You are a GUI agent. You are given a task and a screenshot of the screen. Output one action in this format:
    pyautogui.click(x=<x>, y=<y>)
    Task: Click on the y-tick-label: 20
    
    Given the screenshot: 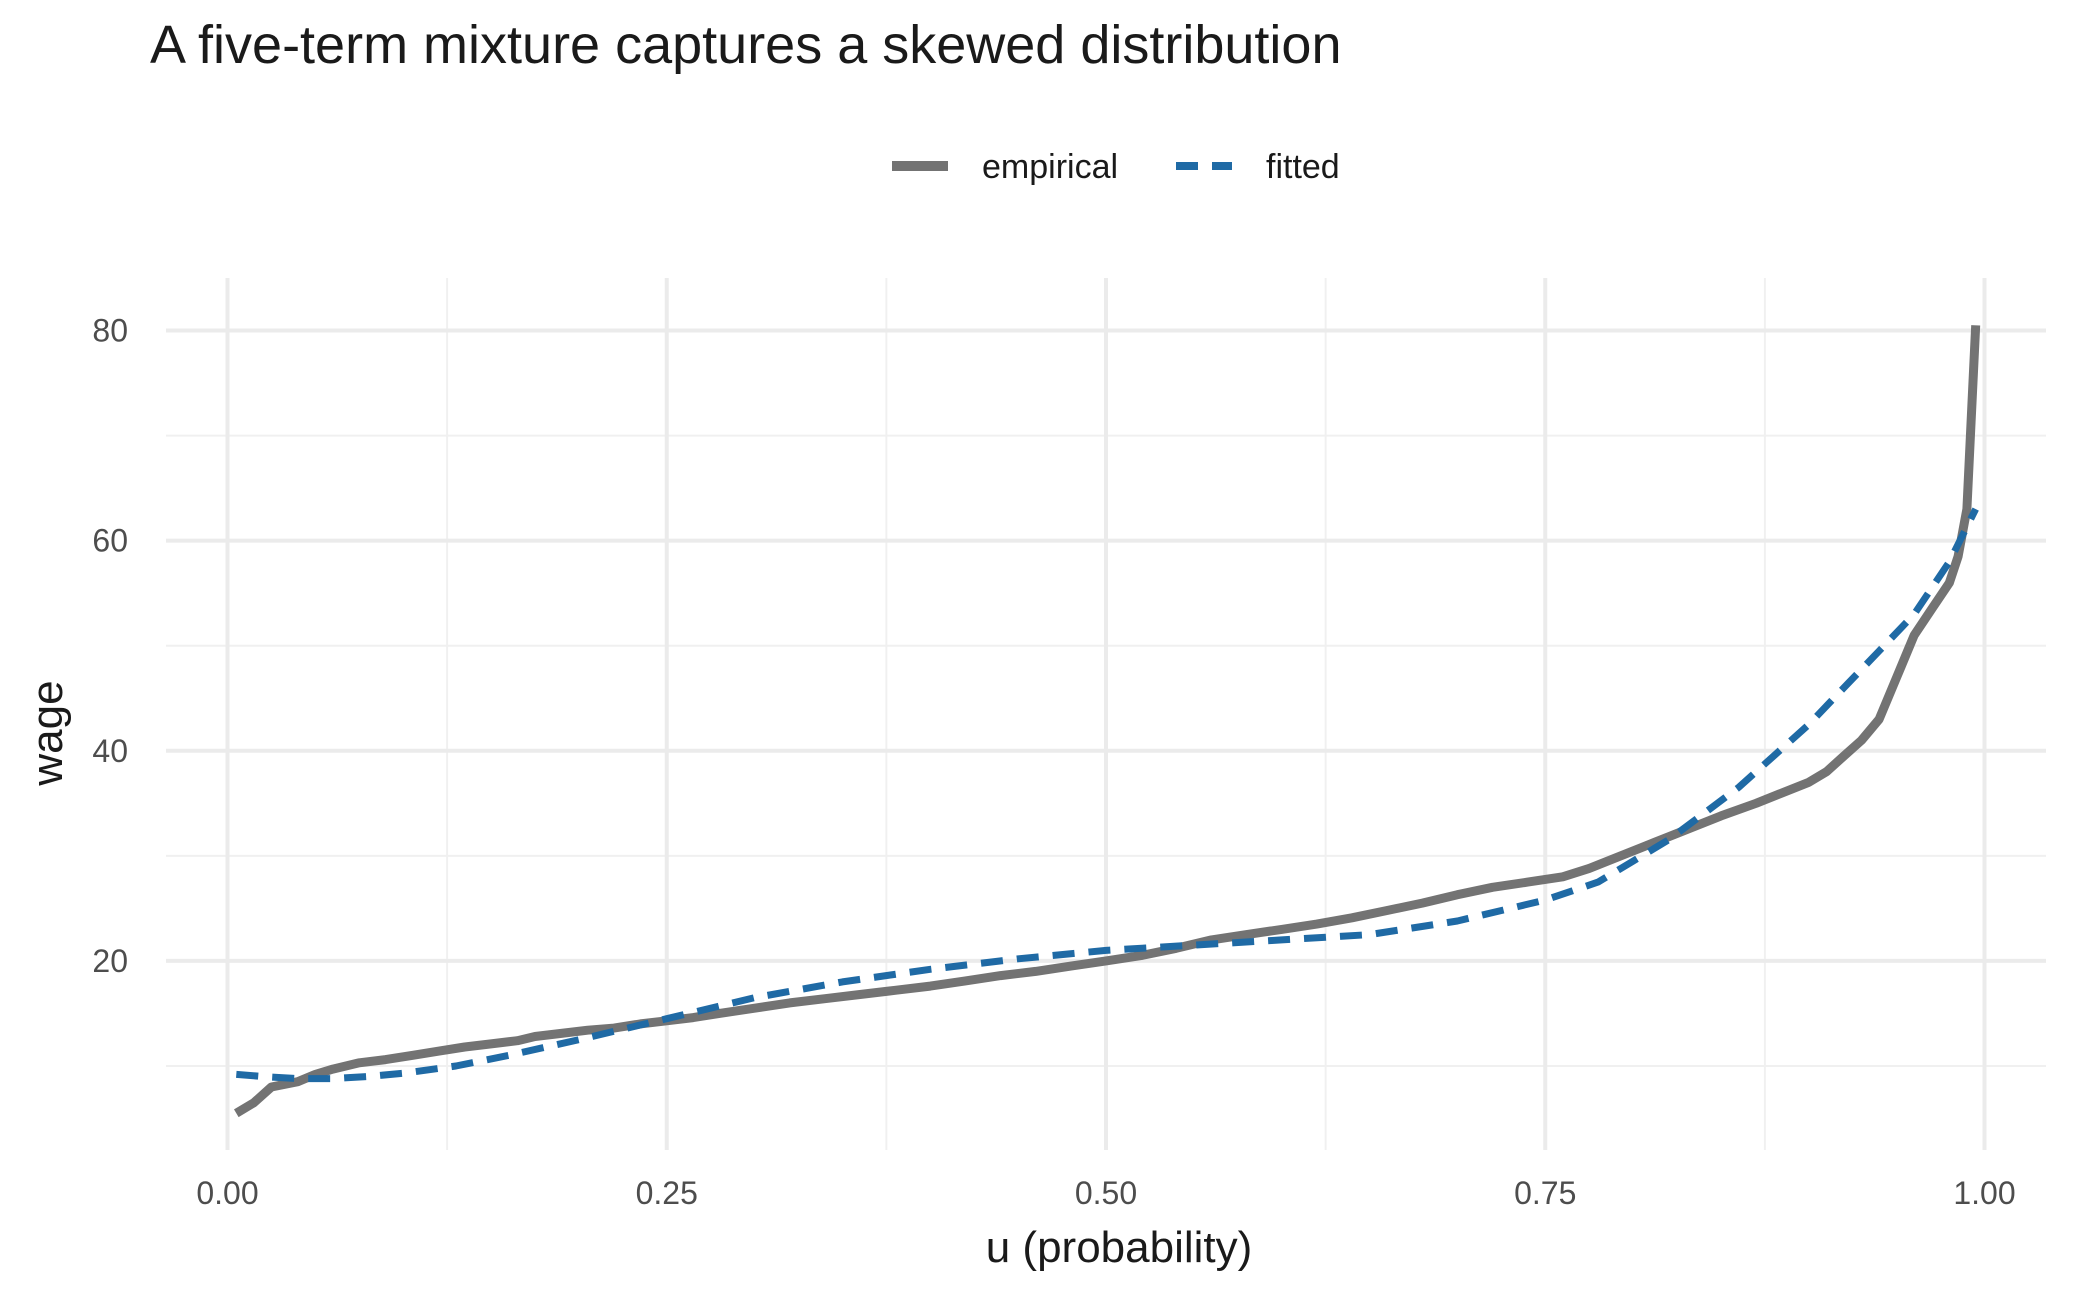 What is the action you would take?
    pyautogui.click(x=110, y=961)
    